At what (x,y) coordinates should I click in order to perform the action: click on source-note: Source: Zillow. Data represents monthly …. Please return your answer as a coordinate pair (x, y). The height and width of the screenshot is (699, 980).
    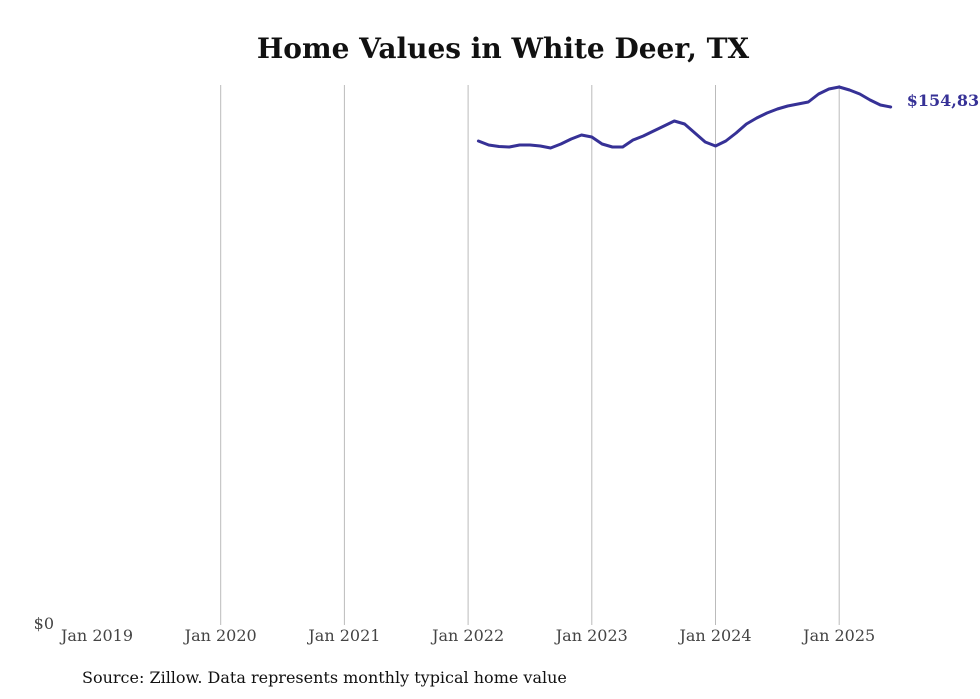
    Looking at the image, I should click on (324, 677).